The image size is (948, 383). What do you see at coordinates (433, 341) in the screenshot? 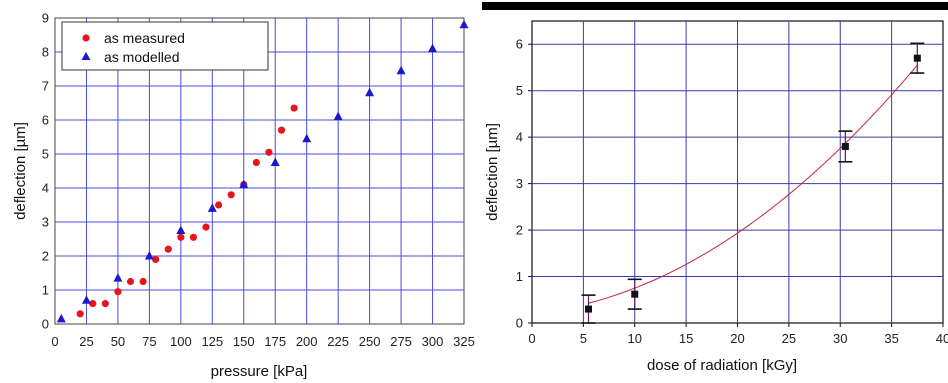
I see `x-tick-label: 300` at bounding box center [433, 341].